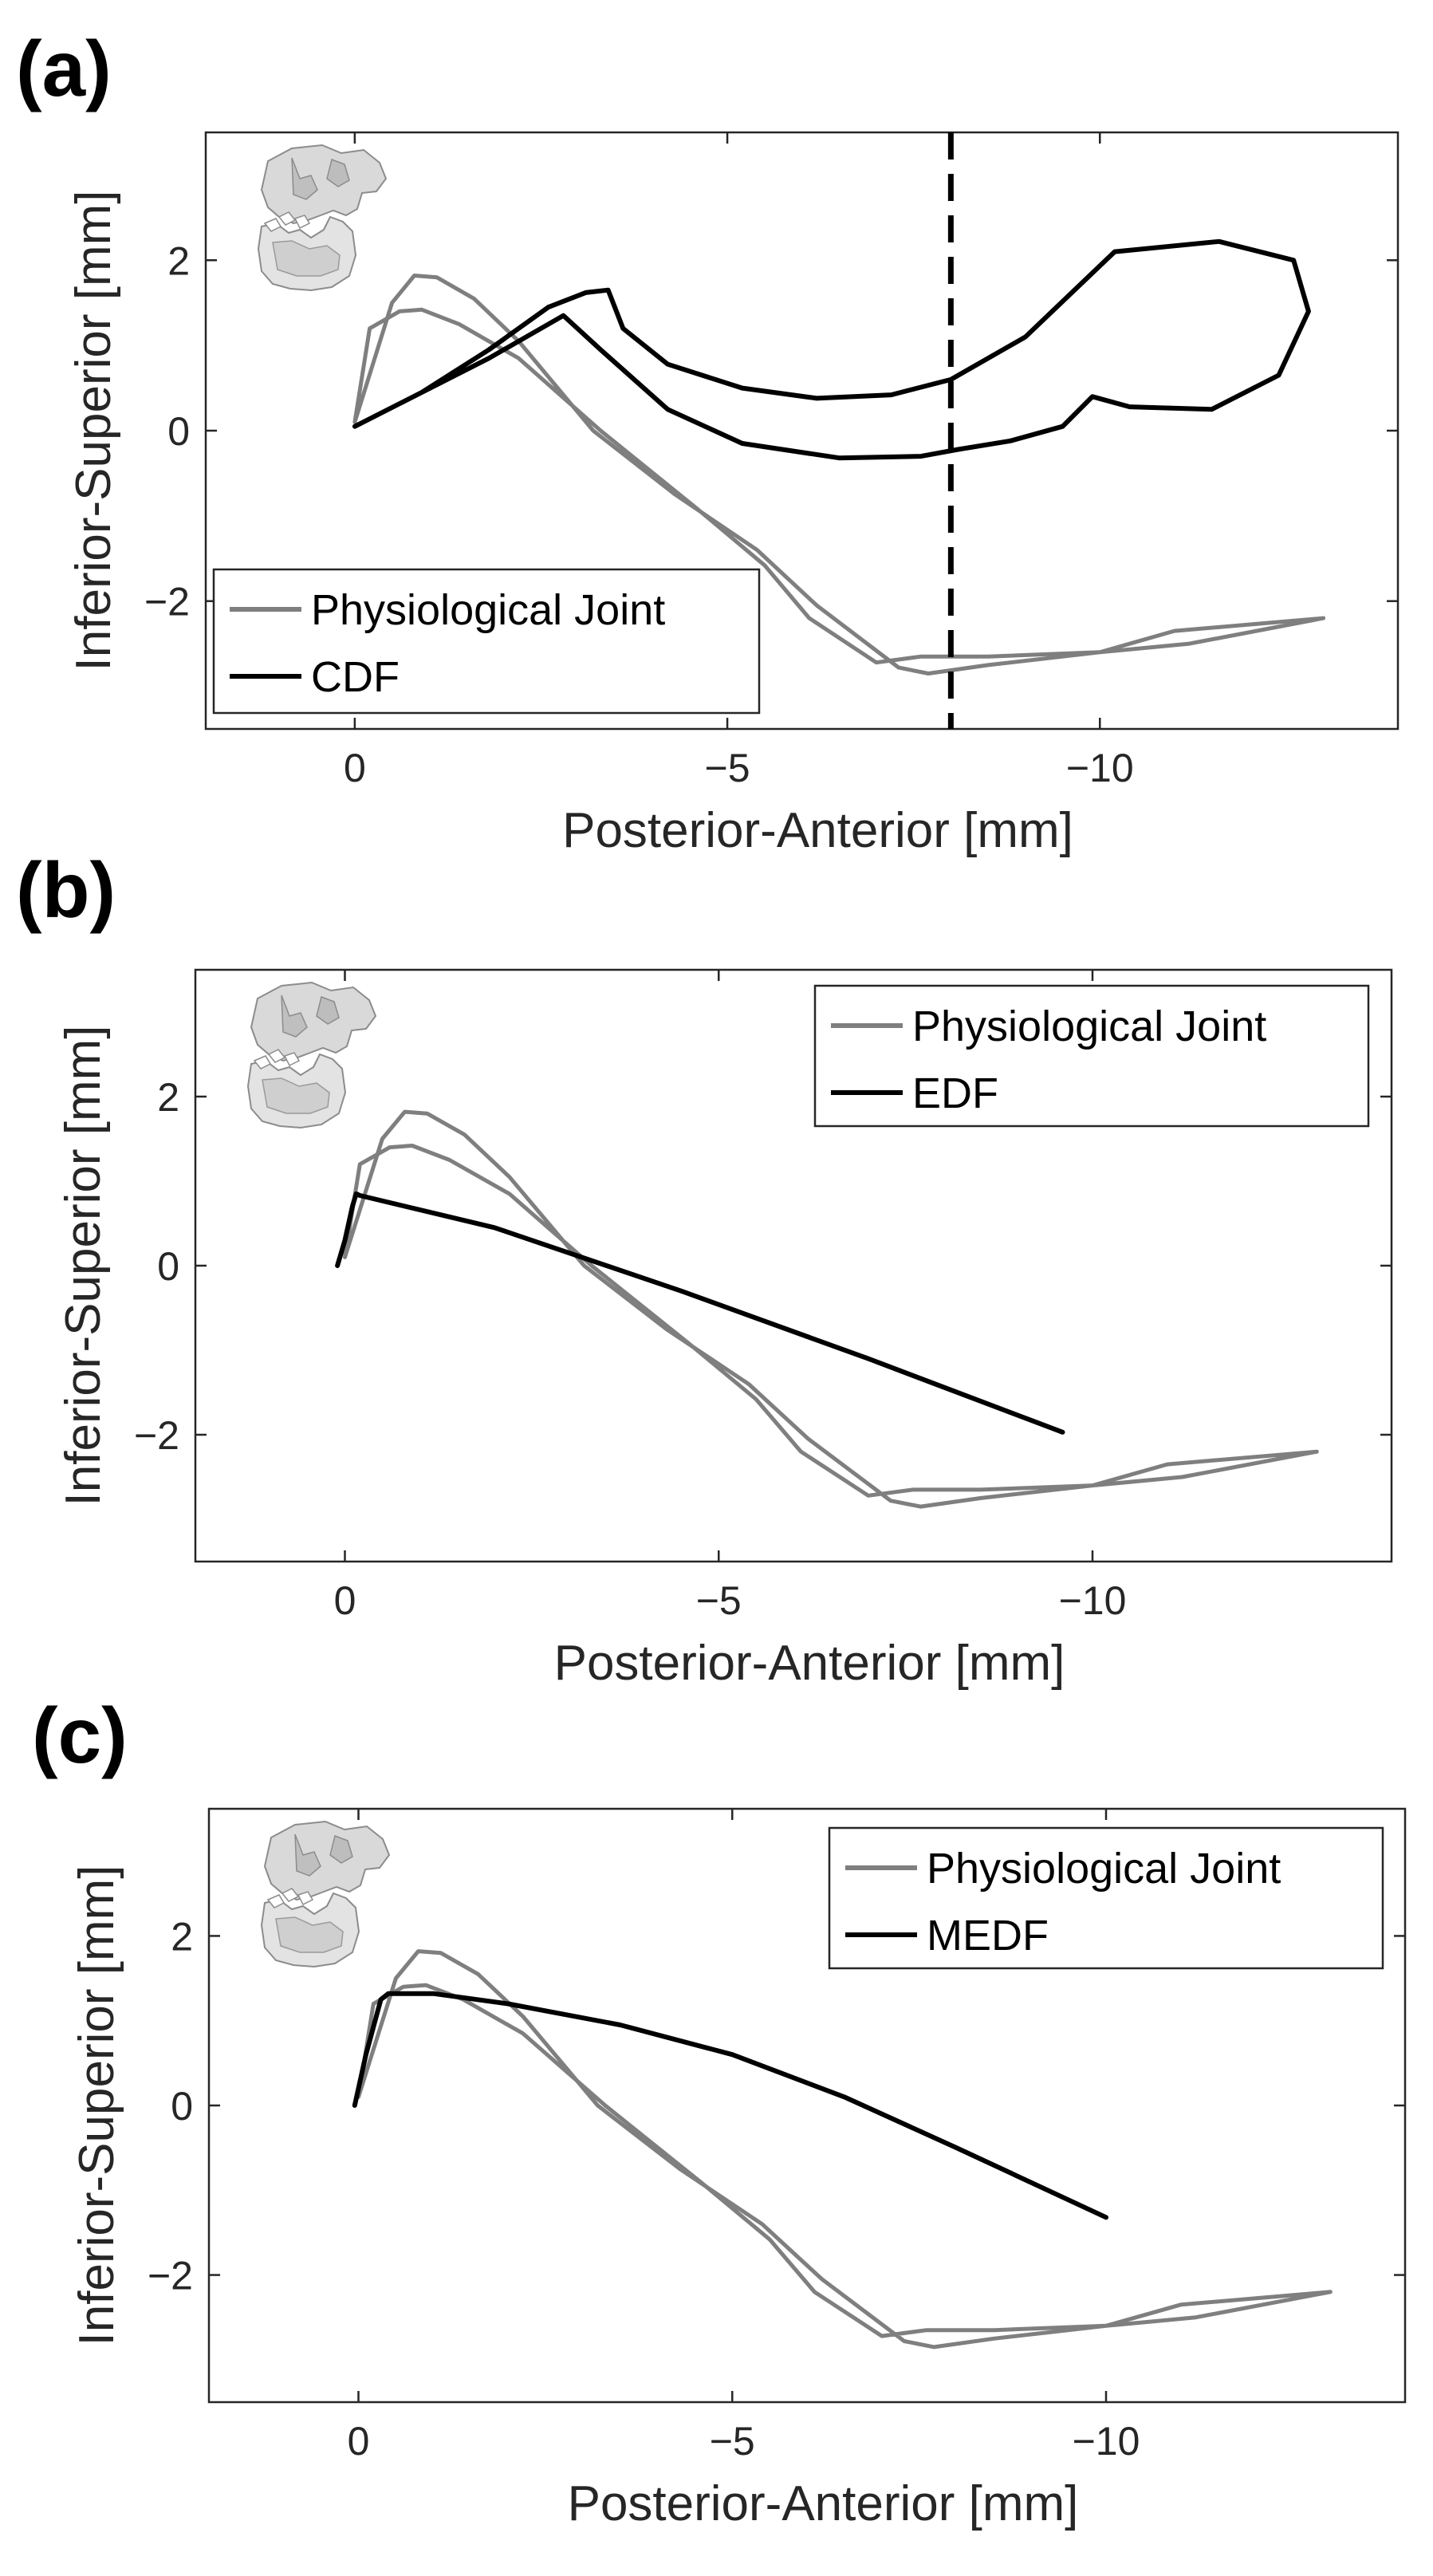 This screenshot has height=2576, width=1433. What do you see at coordinates (700, 1313) in the screenshot?
I see `series-line-edf` at bounding box center [700, 1313].